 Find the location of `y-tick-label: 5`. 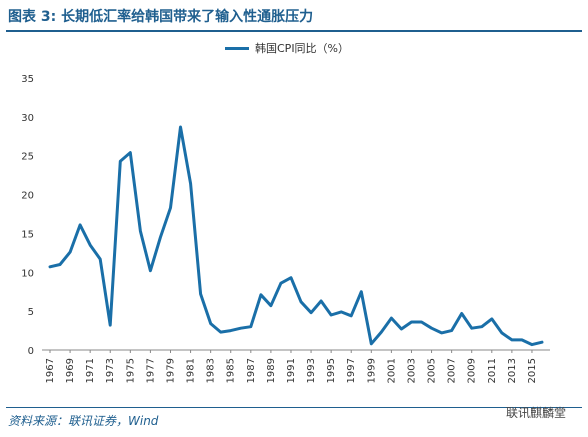

y-tick-label: 5 is located at coordinates (31, 312).